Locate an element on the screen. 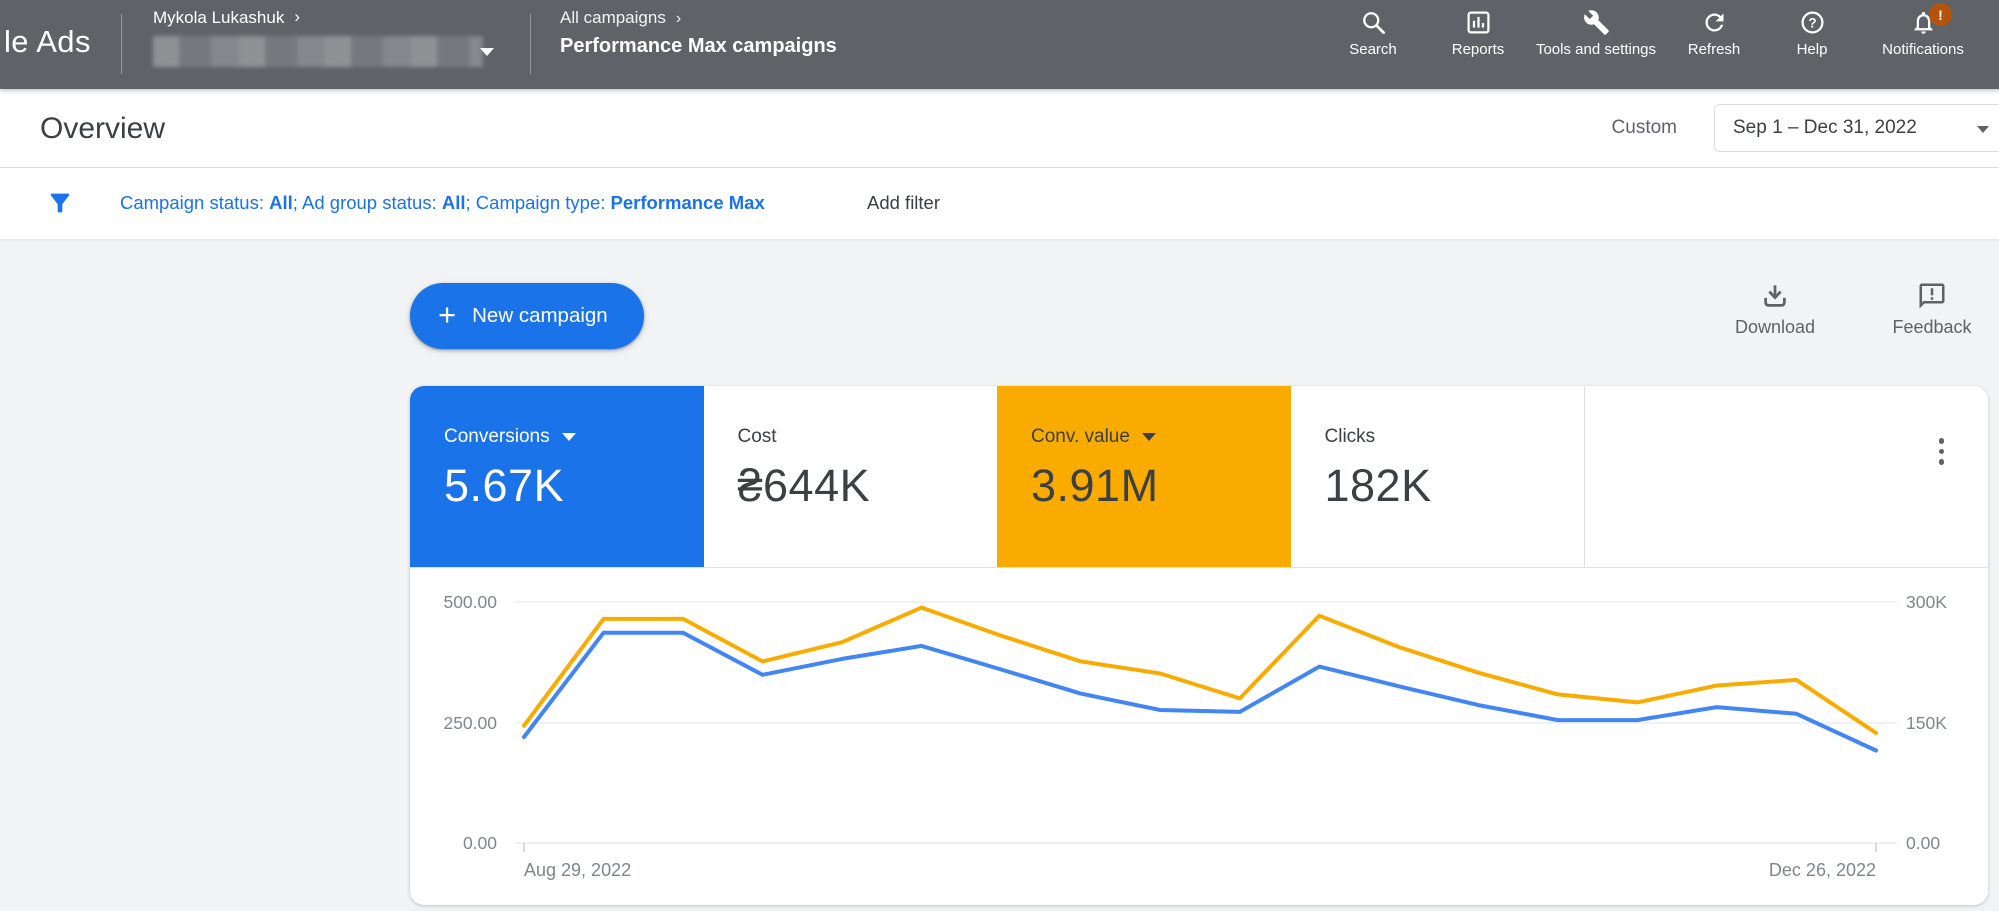 Image resolution: width=1999 pixels, height=911 pixels. series-line-conversions is located at coordinates (1200, 691).